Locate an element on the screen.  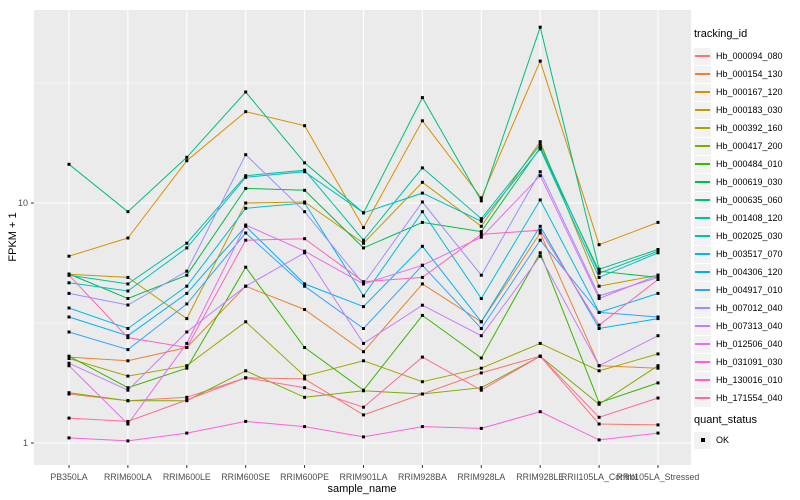
legend-entry-Hb_007012_040: Hb_007012_040 is located at coordinates (747, 308).